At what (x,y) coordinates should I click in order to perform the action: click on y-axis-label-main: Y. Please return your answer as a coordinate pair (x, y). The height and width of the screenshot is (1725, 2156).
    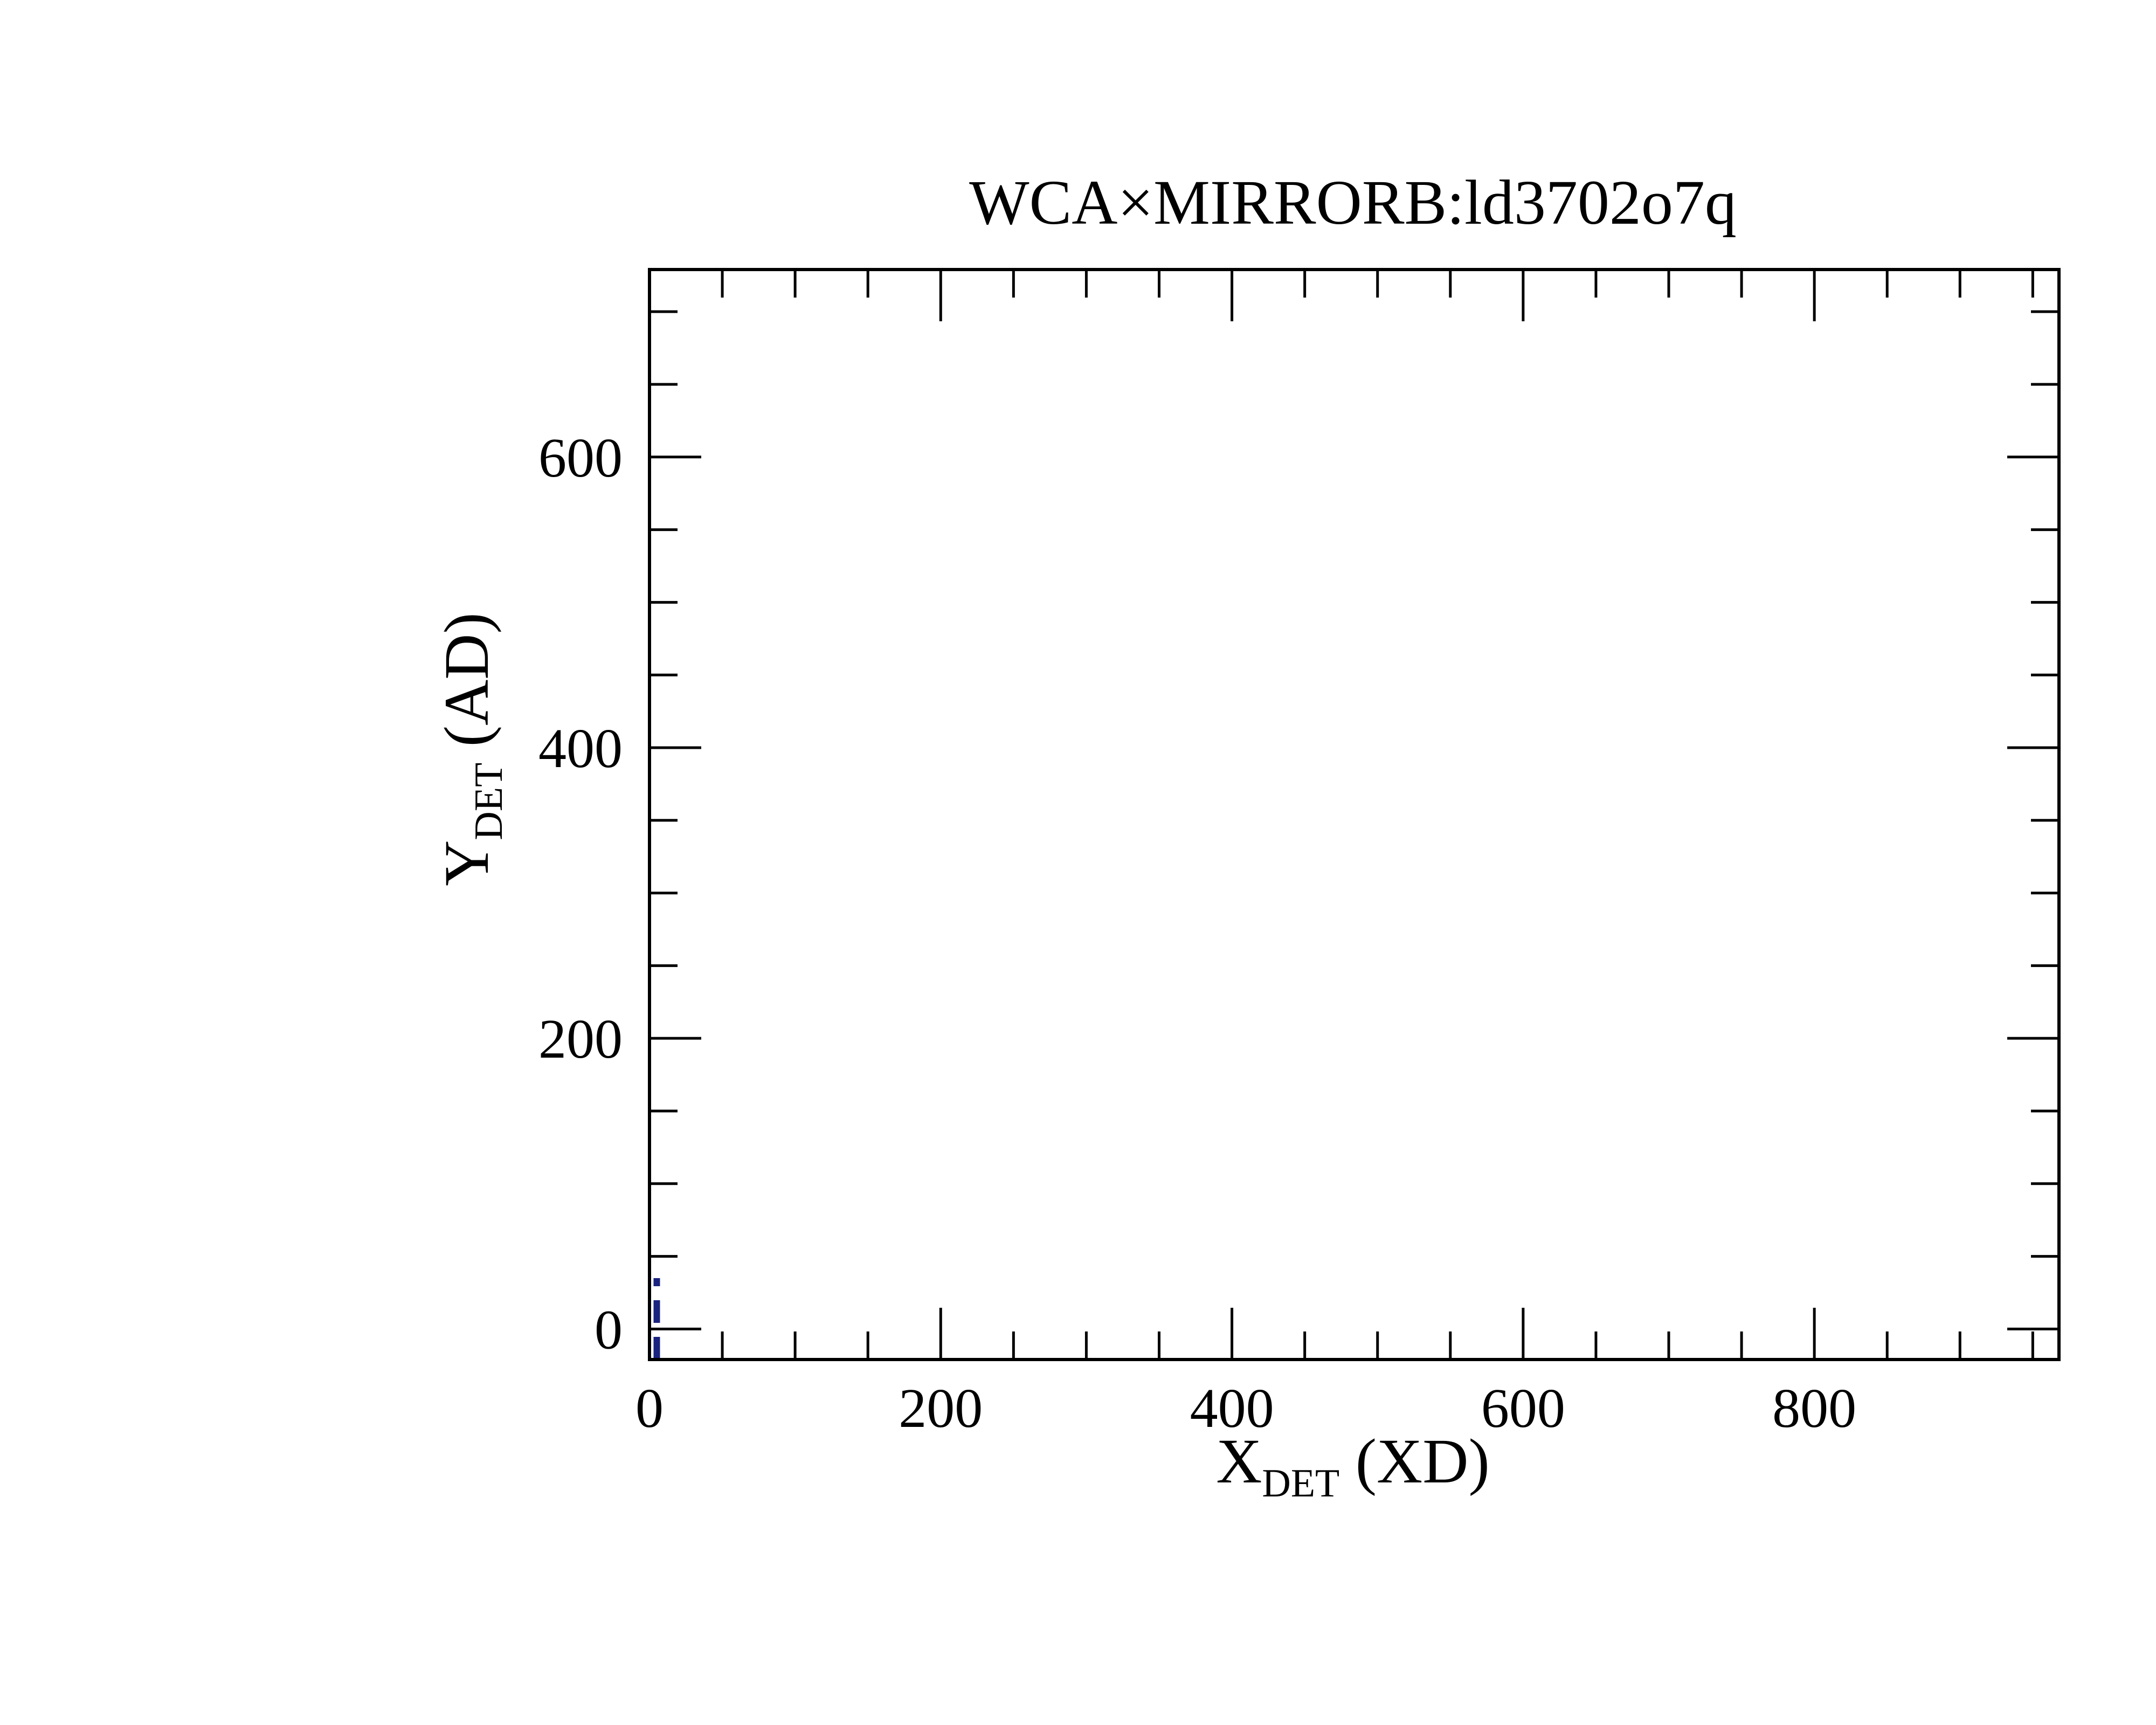
    Looking at the image, I should click on (467, 863).